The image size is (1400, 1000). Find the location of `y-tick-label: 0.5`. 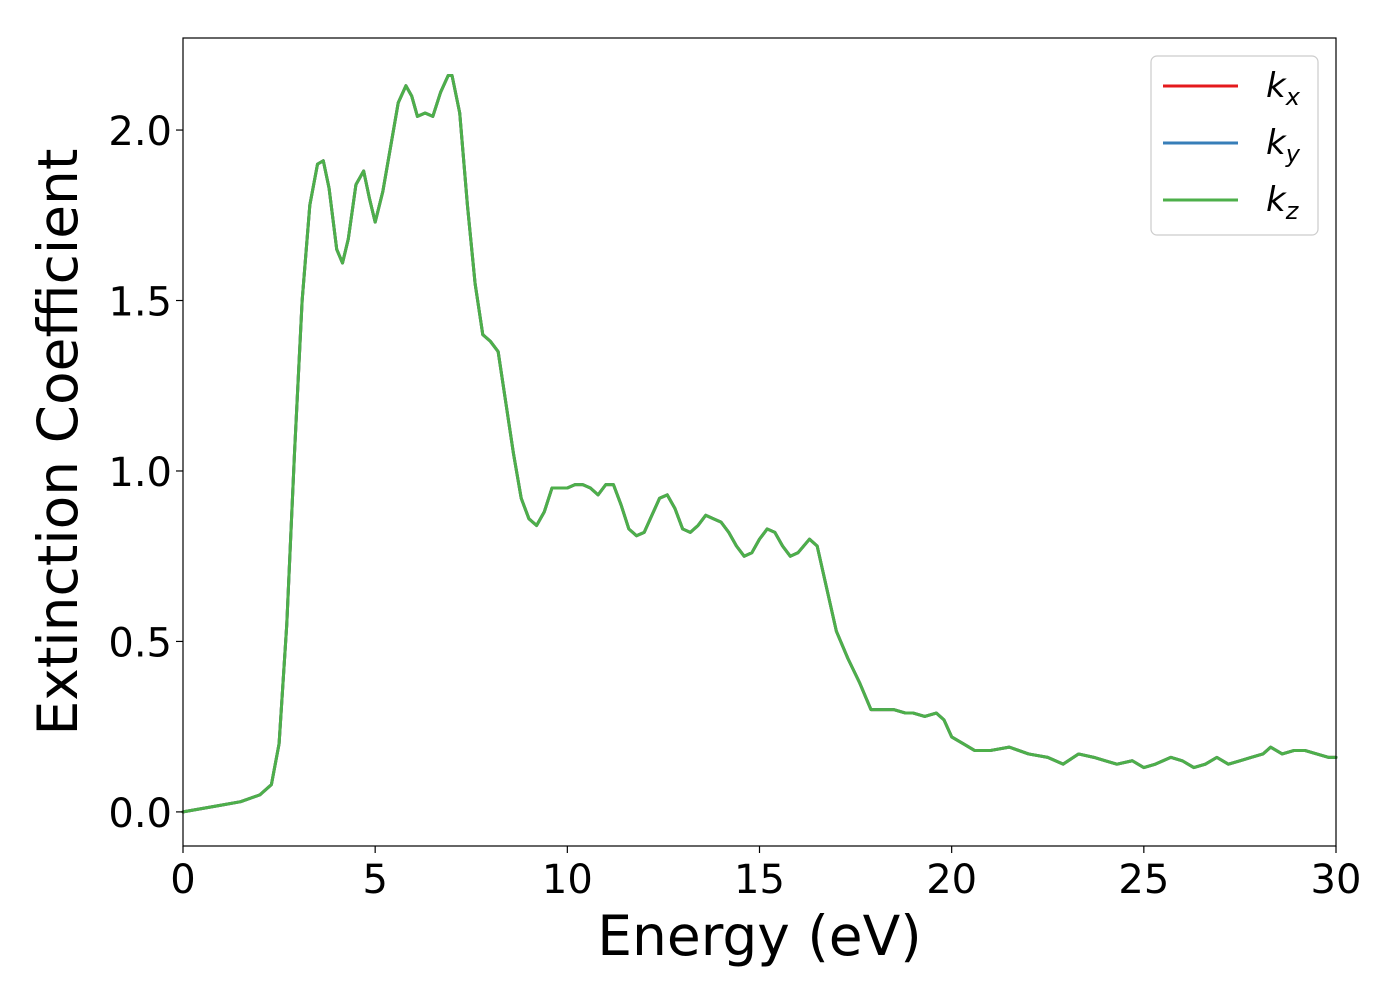

y-tick-label: 0.5 is located at coordinates (140, 643).